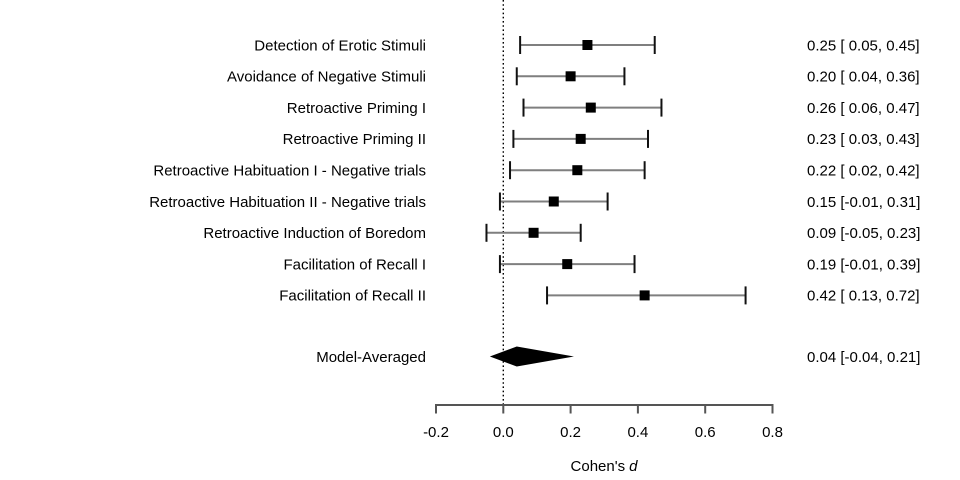 The width and height of the screenshot is (960, 480). What do you see at coordinates (772, 423) in the screenshot?
I see `x-axis-tick: 0.8` at bounding box center [772, 423].